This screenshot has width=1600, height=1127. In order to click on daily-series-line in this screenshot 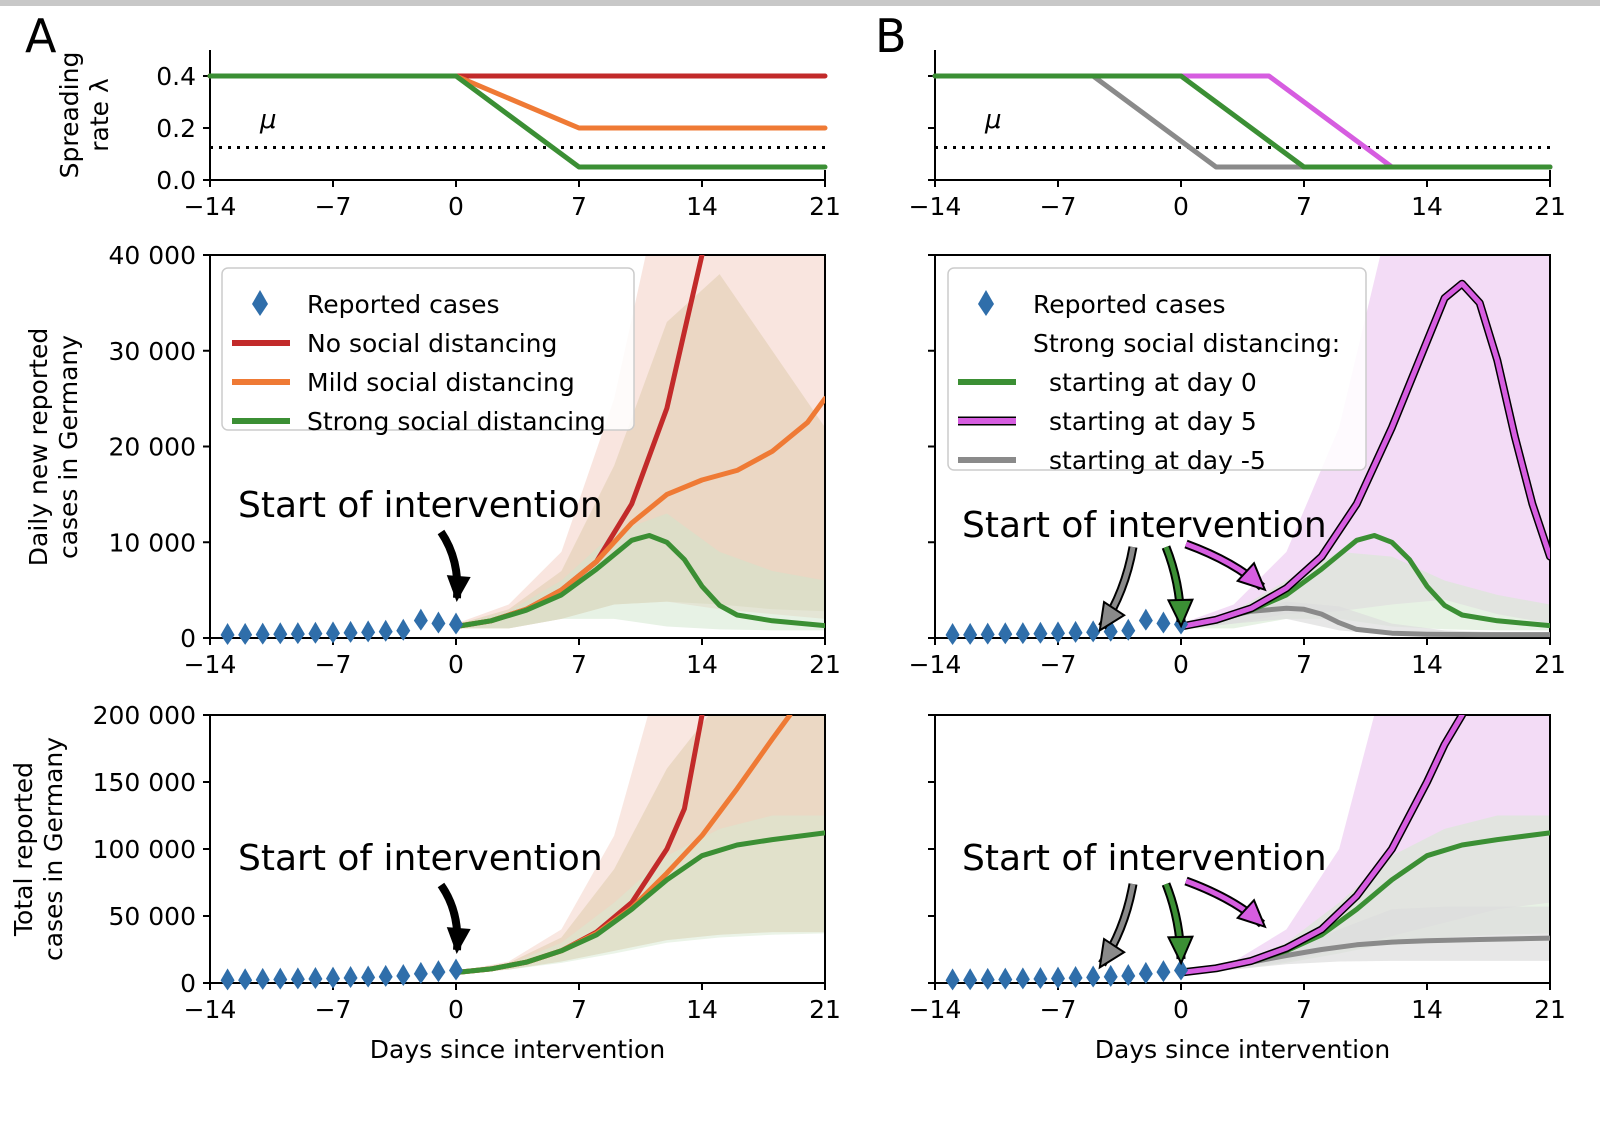, I will do `click(639, 581)`.